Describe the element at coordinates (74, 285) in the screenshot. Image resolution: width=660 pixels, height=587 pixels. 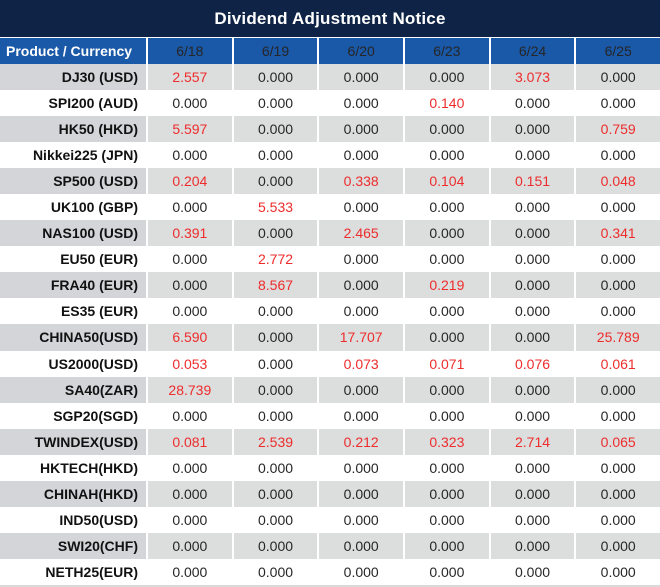
I see `product-cell: FRA40 (EUR)` at that location.